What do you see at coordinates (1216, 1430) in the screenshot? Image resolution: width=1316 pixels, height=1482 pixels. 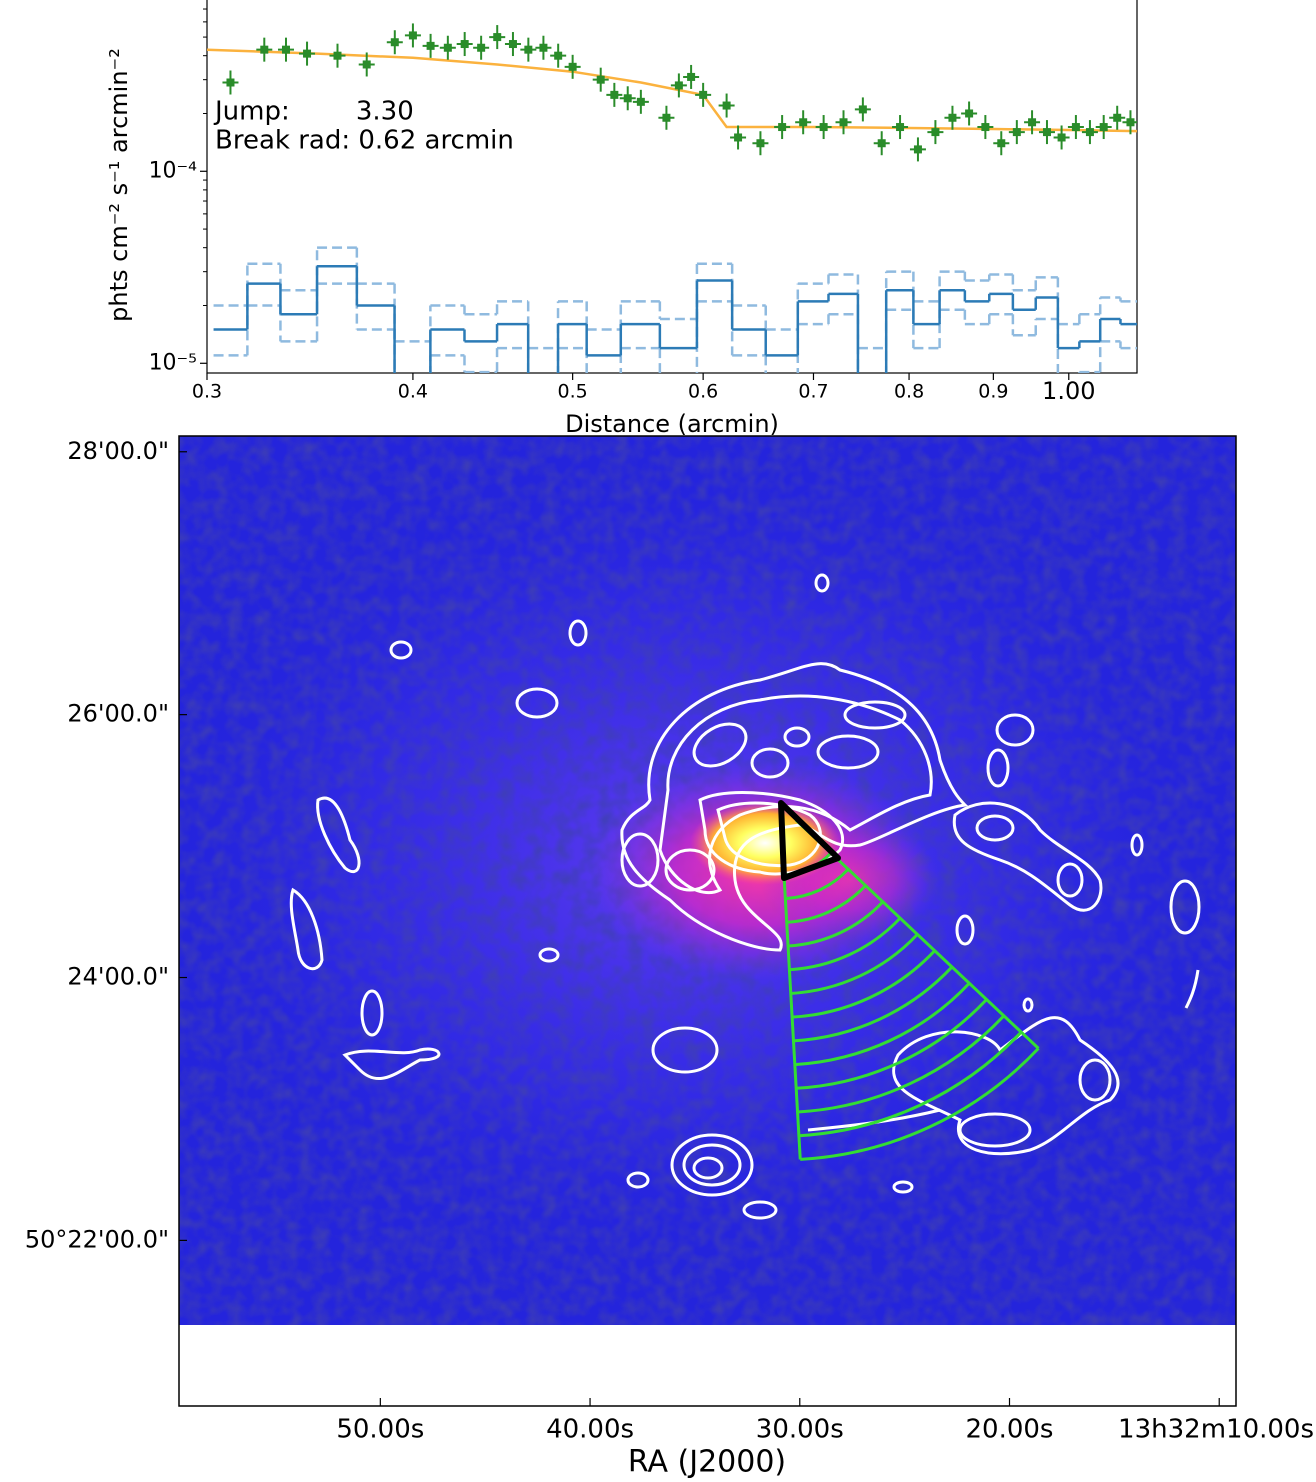 I see `x-tick-label: 13h32m10.00s` at bounding box center [1216, 1430].